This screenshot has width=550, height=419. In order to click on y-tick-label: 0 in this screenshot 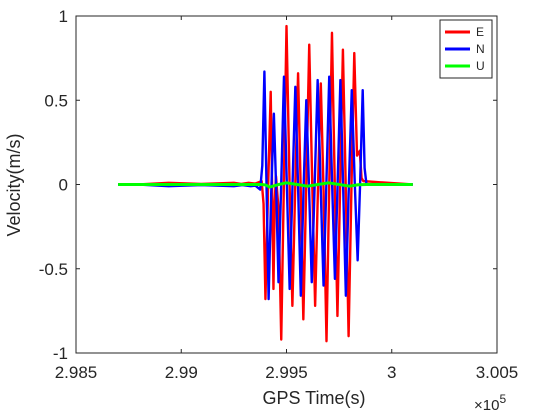, I will do `click(63, 185)`.